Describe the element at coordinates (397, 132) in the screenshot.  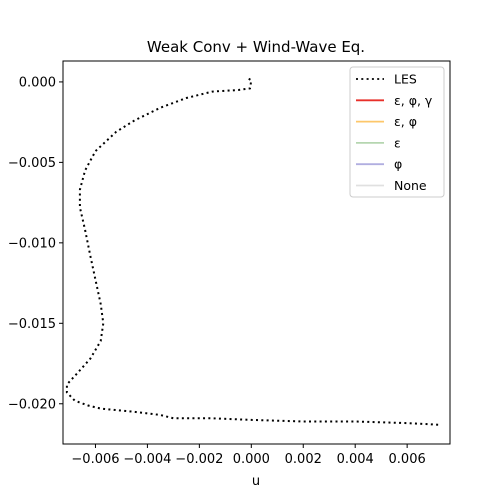
I see `legend: LES ε, φ, γ ε, φ εφ None` at that location.